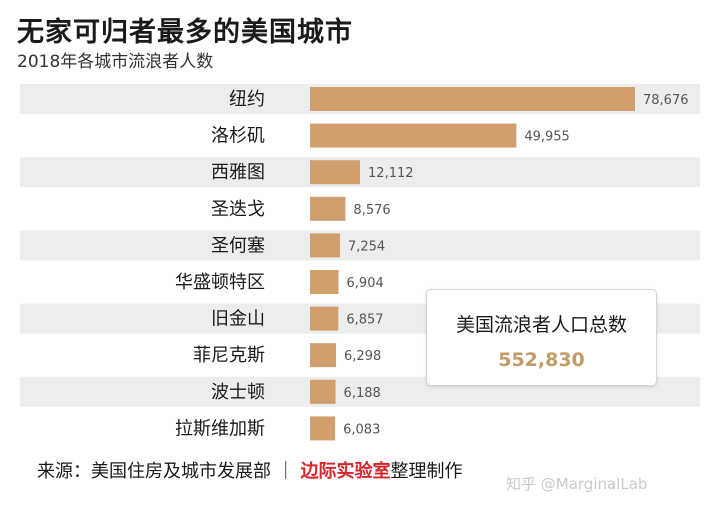 The height and width of the screenshot is (513, 720). Describe the element at coordinates (426, 471) in the screenshot. I see `footer-suffix: 整理制作` at that location.